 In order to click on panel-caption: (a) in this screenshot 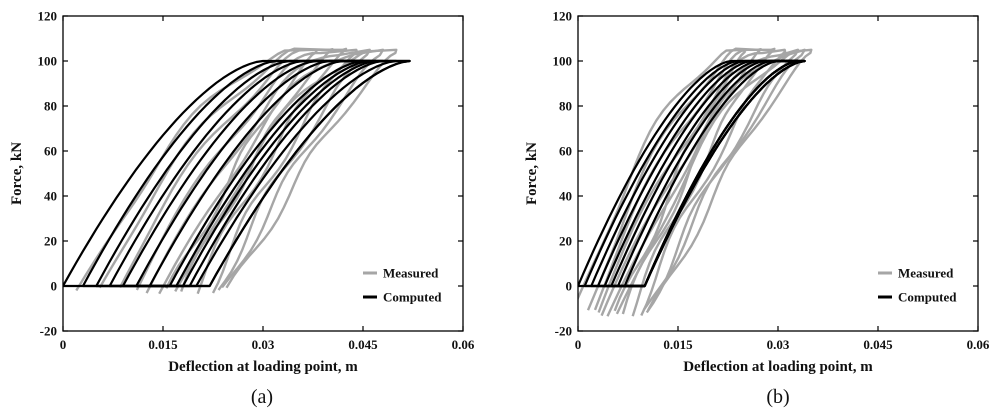, I will do `click(262, 397)`.